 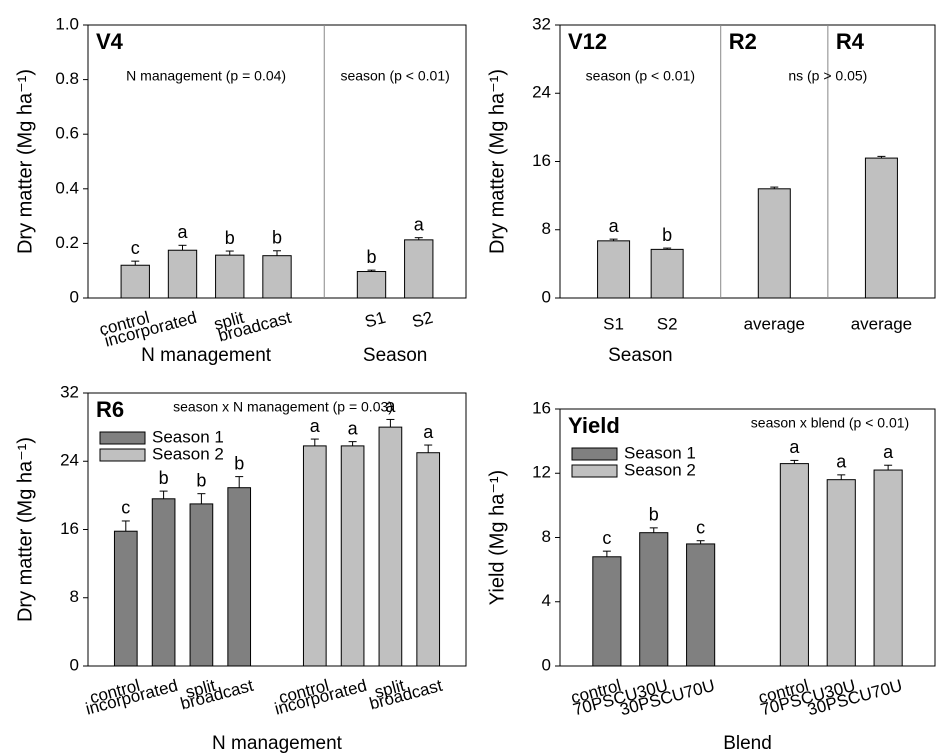 What do you see at coordinates (67, 23) in the screenshot?
I see `y-tick-label: 1.0` at bounding box center [67, 23].